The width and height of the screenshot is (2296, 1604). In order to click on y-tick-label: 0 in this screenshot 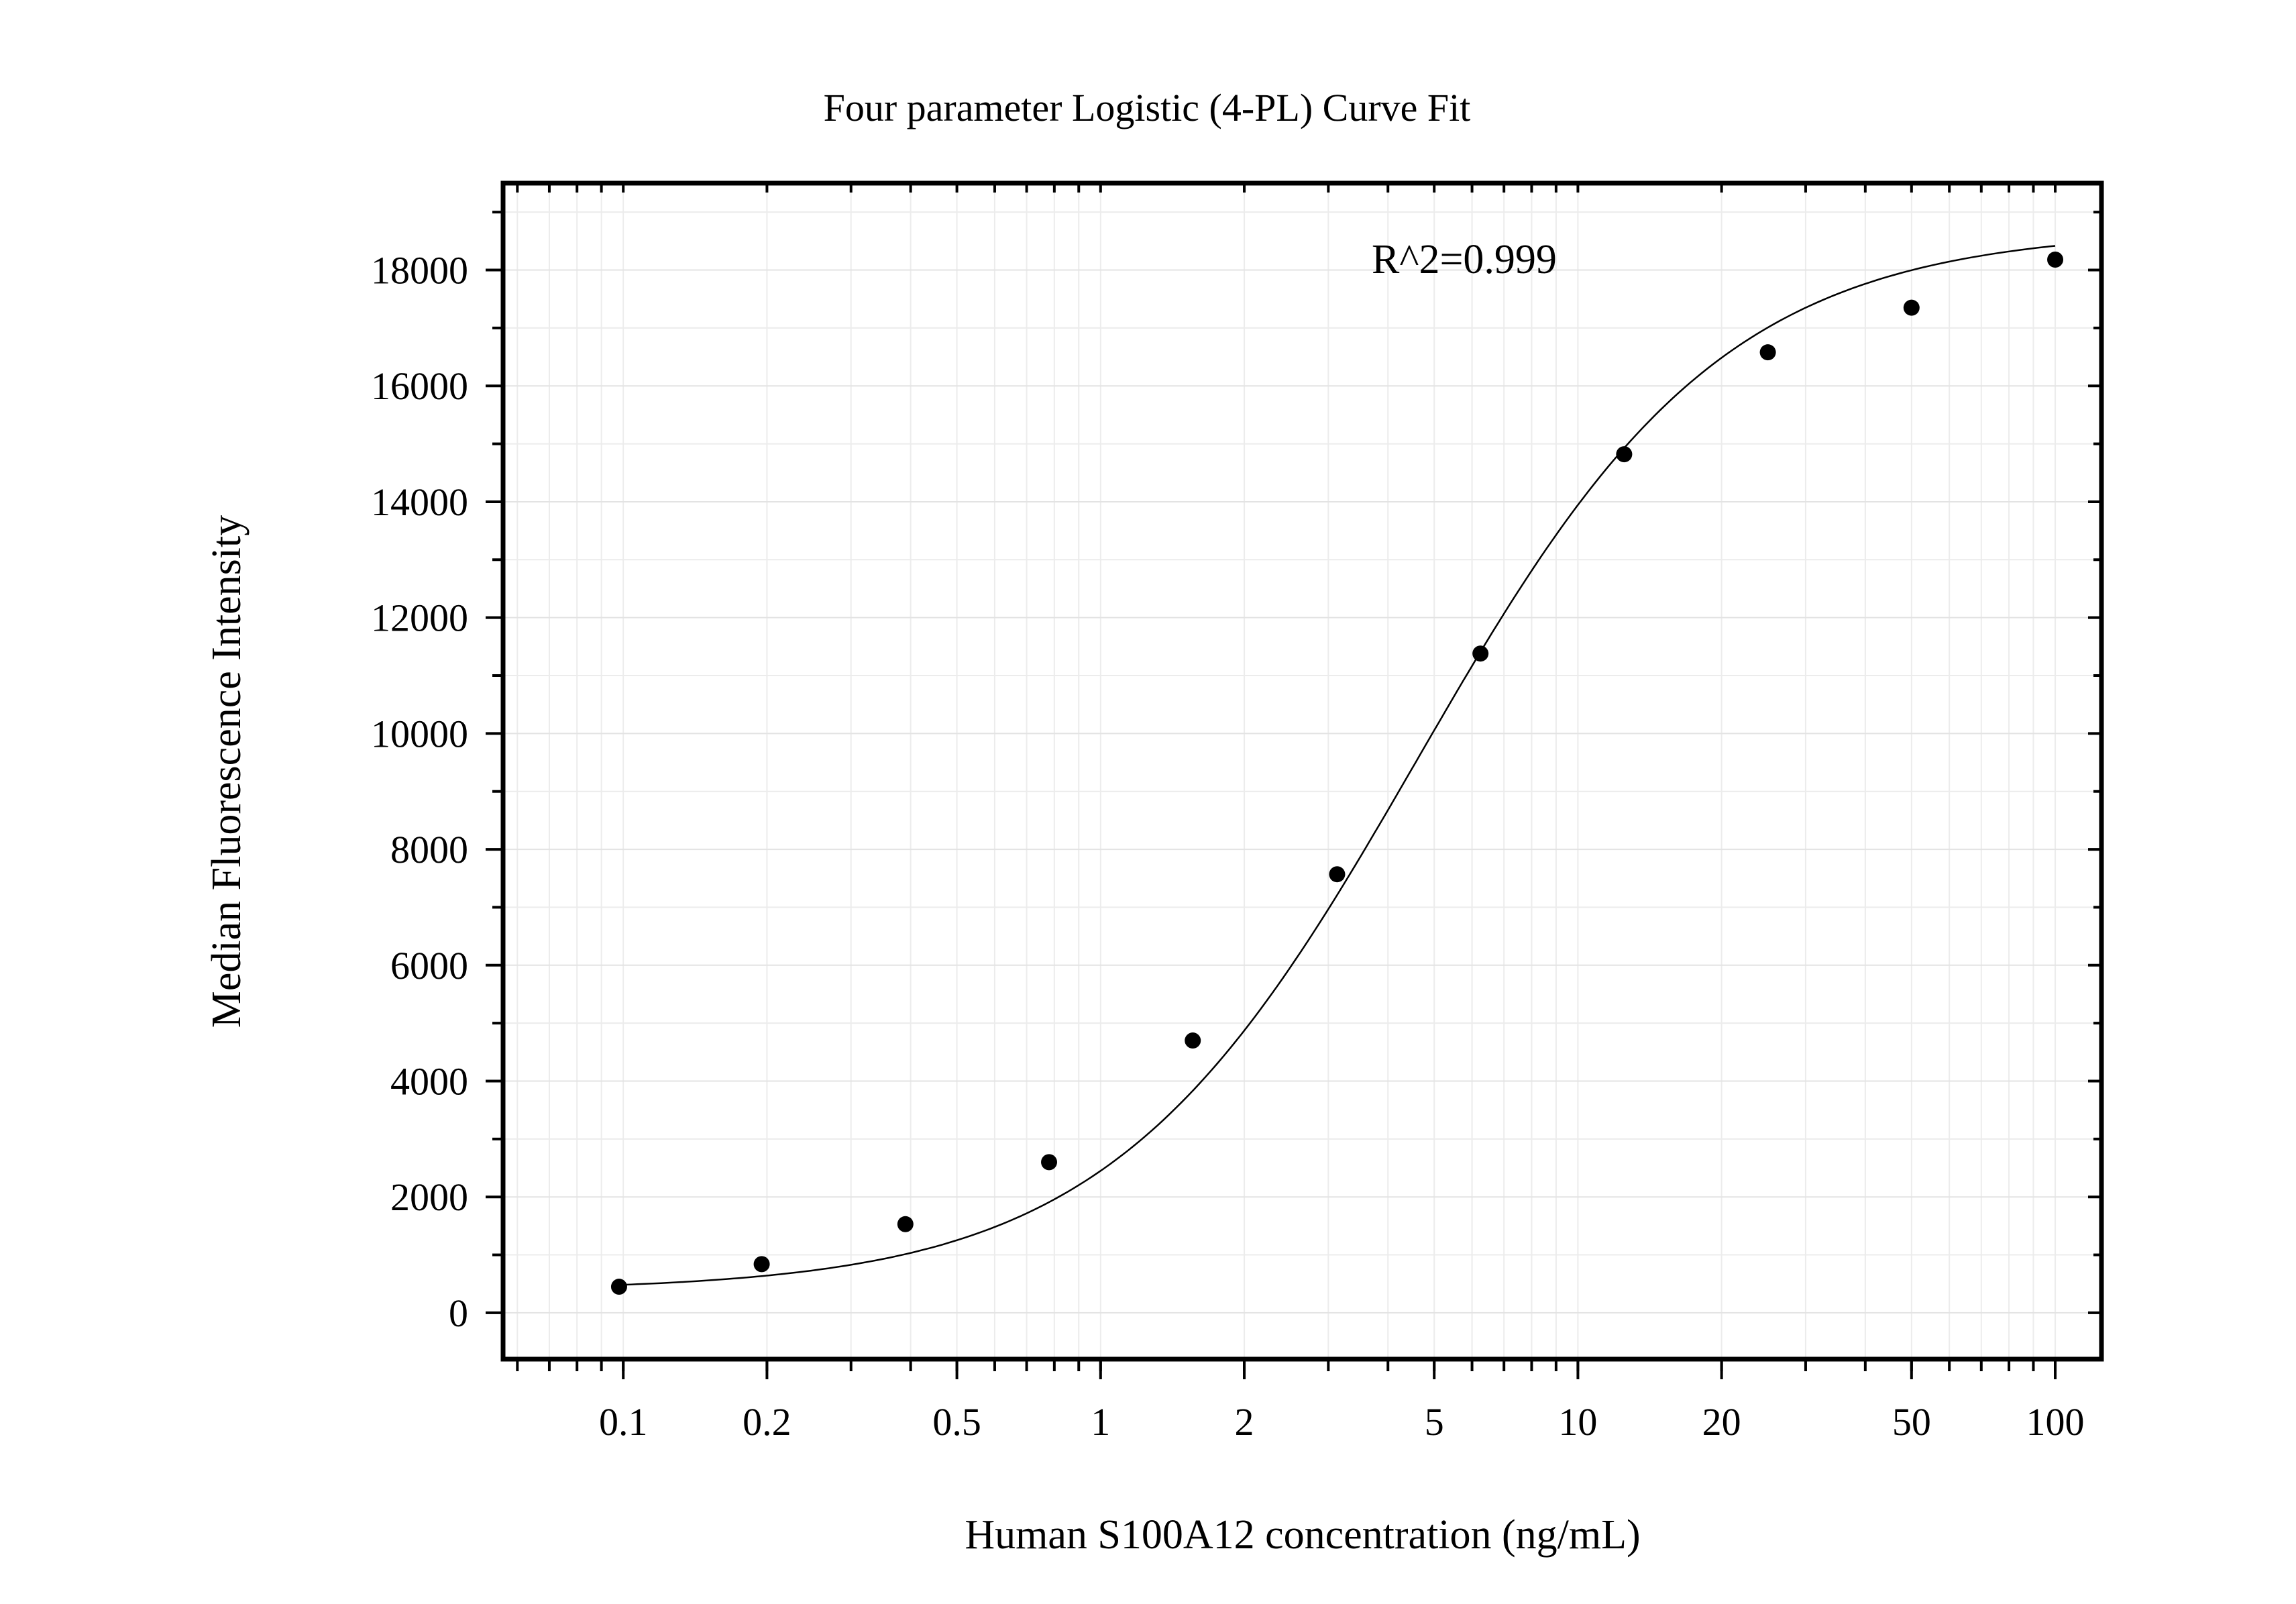, I will do `click(458, 1313)`.